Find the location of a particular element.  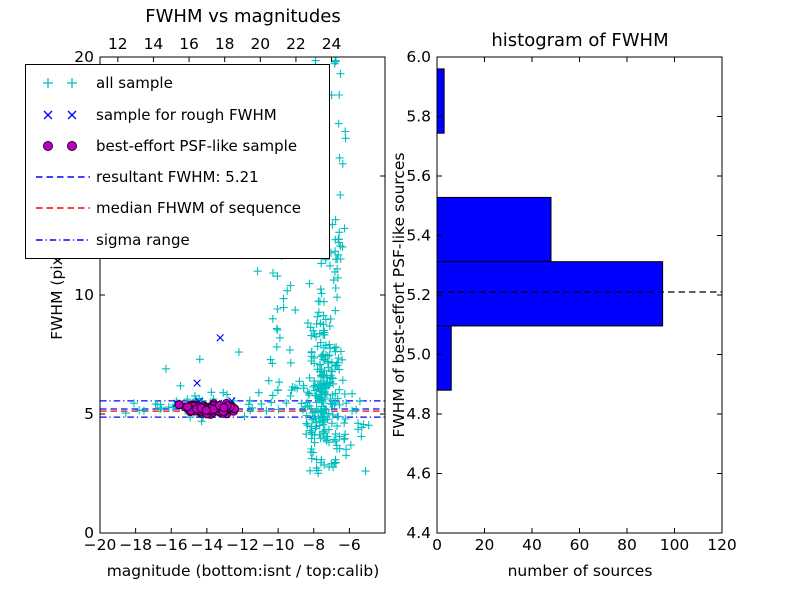

legend-item-label: sample for rough FWHM is located at coordinates (186, 114).